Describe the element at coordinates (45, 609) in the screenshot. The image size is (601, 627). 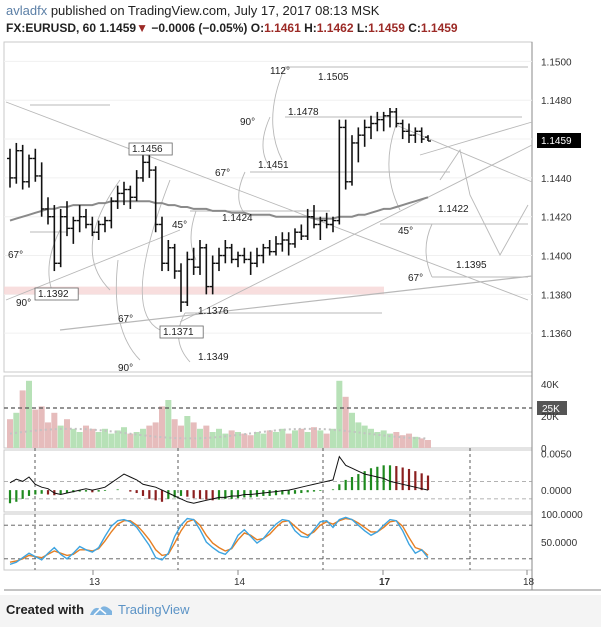
I see `created-with-label: Created with` at that location.